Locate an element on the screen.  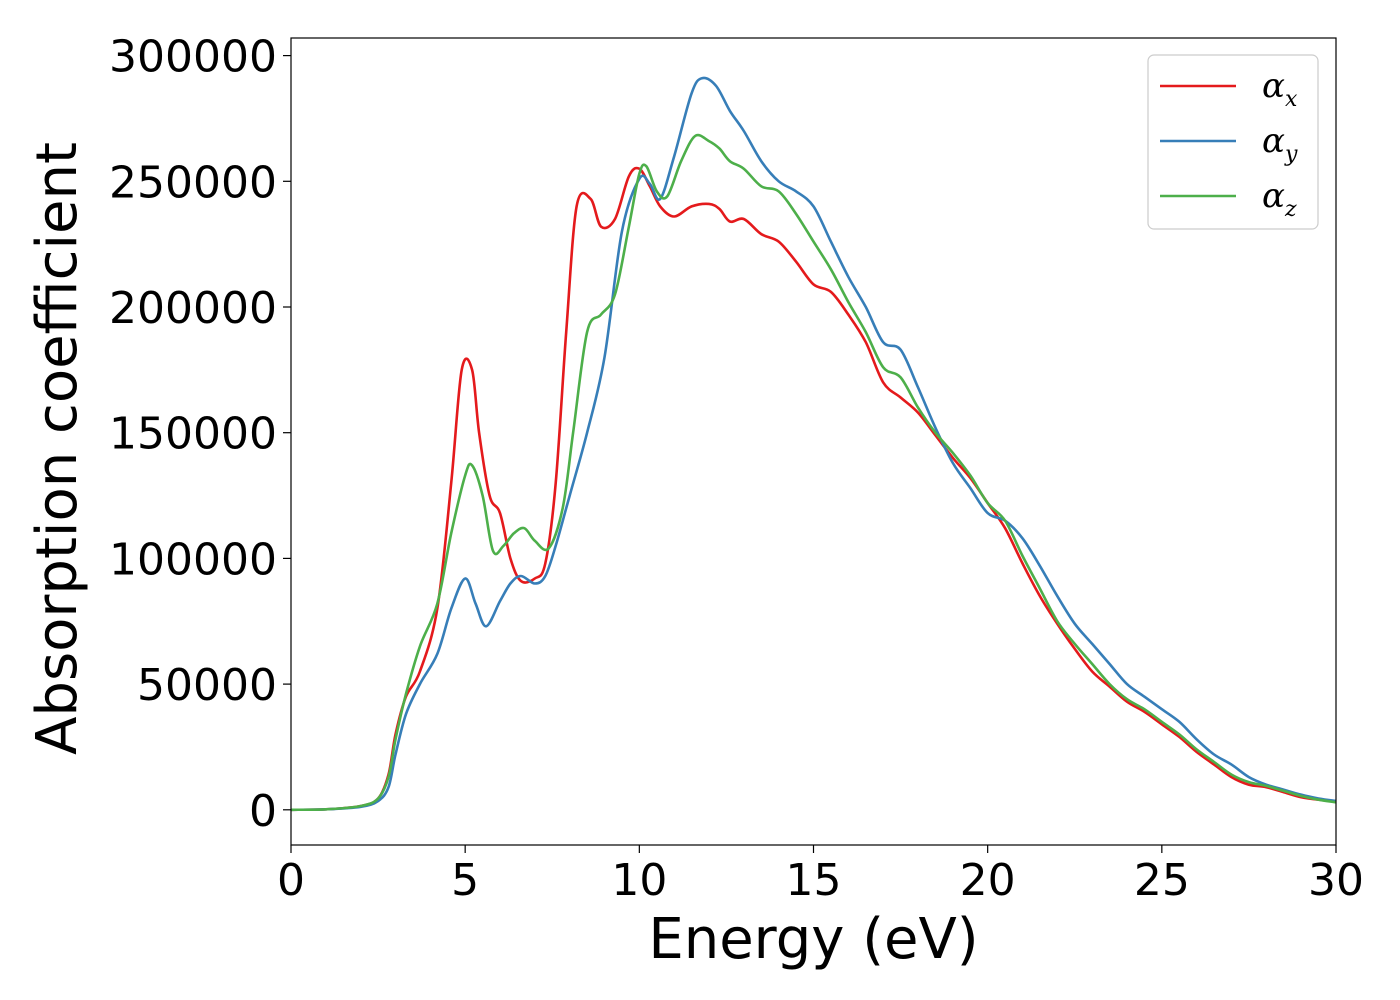
y-tick-label: 200000 is located at coordinates (193, 308).